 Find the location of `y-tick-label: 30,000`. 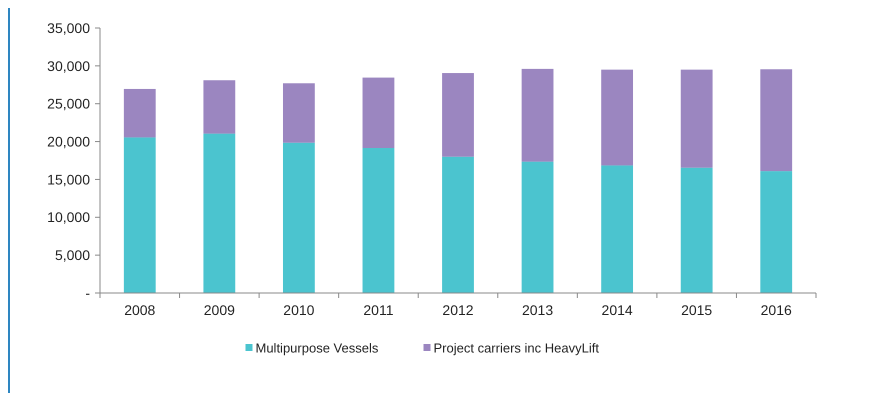

y-tick-label: 30,000 is located at coordinates (68, 66).